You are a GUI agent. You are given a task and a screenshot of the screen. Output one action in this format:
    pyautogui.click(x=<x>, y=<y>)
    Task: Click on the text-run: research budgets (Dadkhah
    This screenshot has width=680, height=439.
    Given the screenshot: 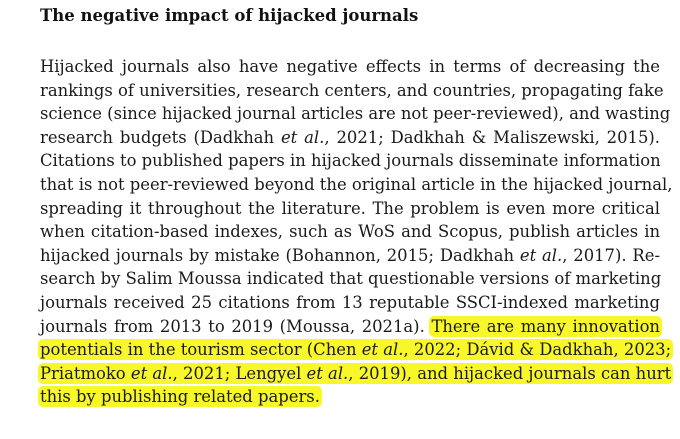 What is the action you would take?
    pyautogui.click(x=160, y=137)
    